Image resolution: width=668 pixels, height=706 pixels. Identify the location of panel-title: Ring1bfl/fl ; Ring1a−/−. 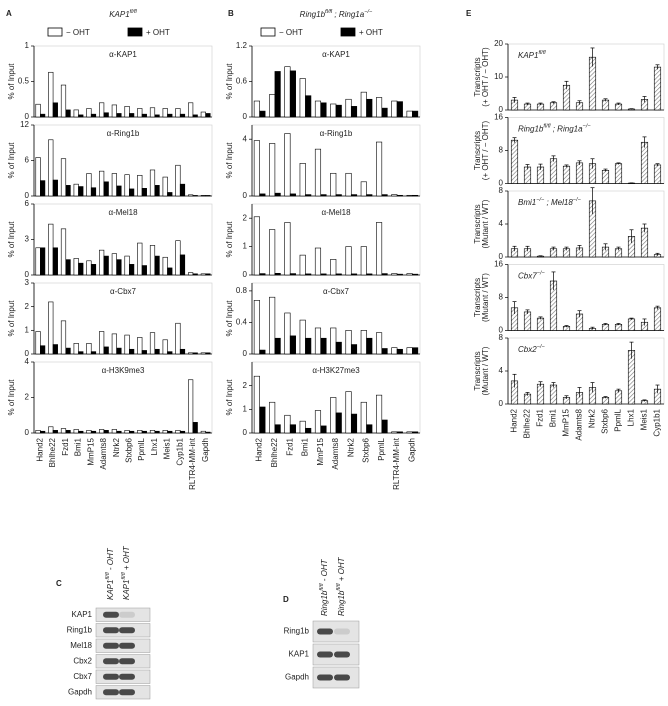
(336, 14).